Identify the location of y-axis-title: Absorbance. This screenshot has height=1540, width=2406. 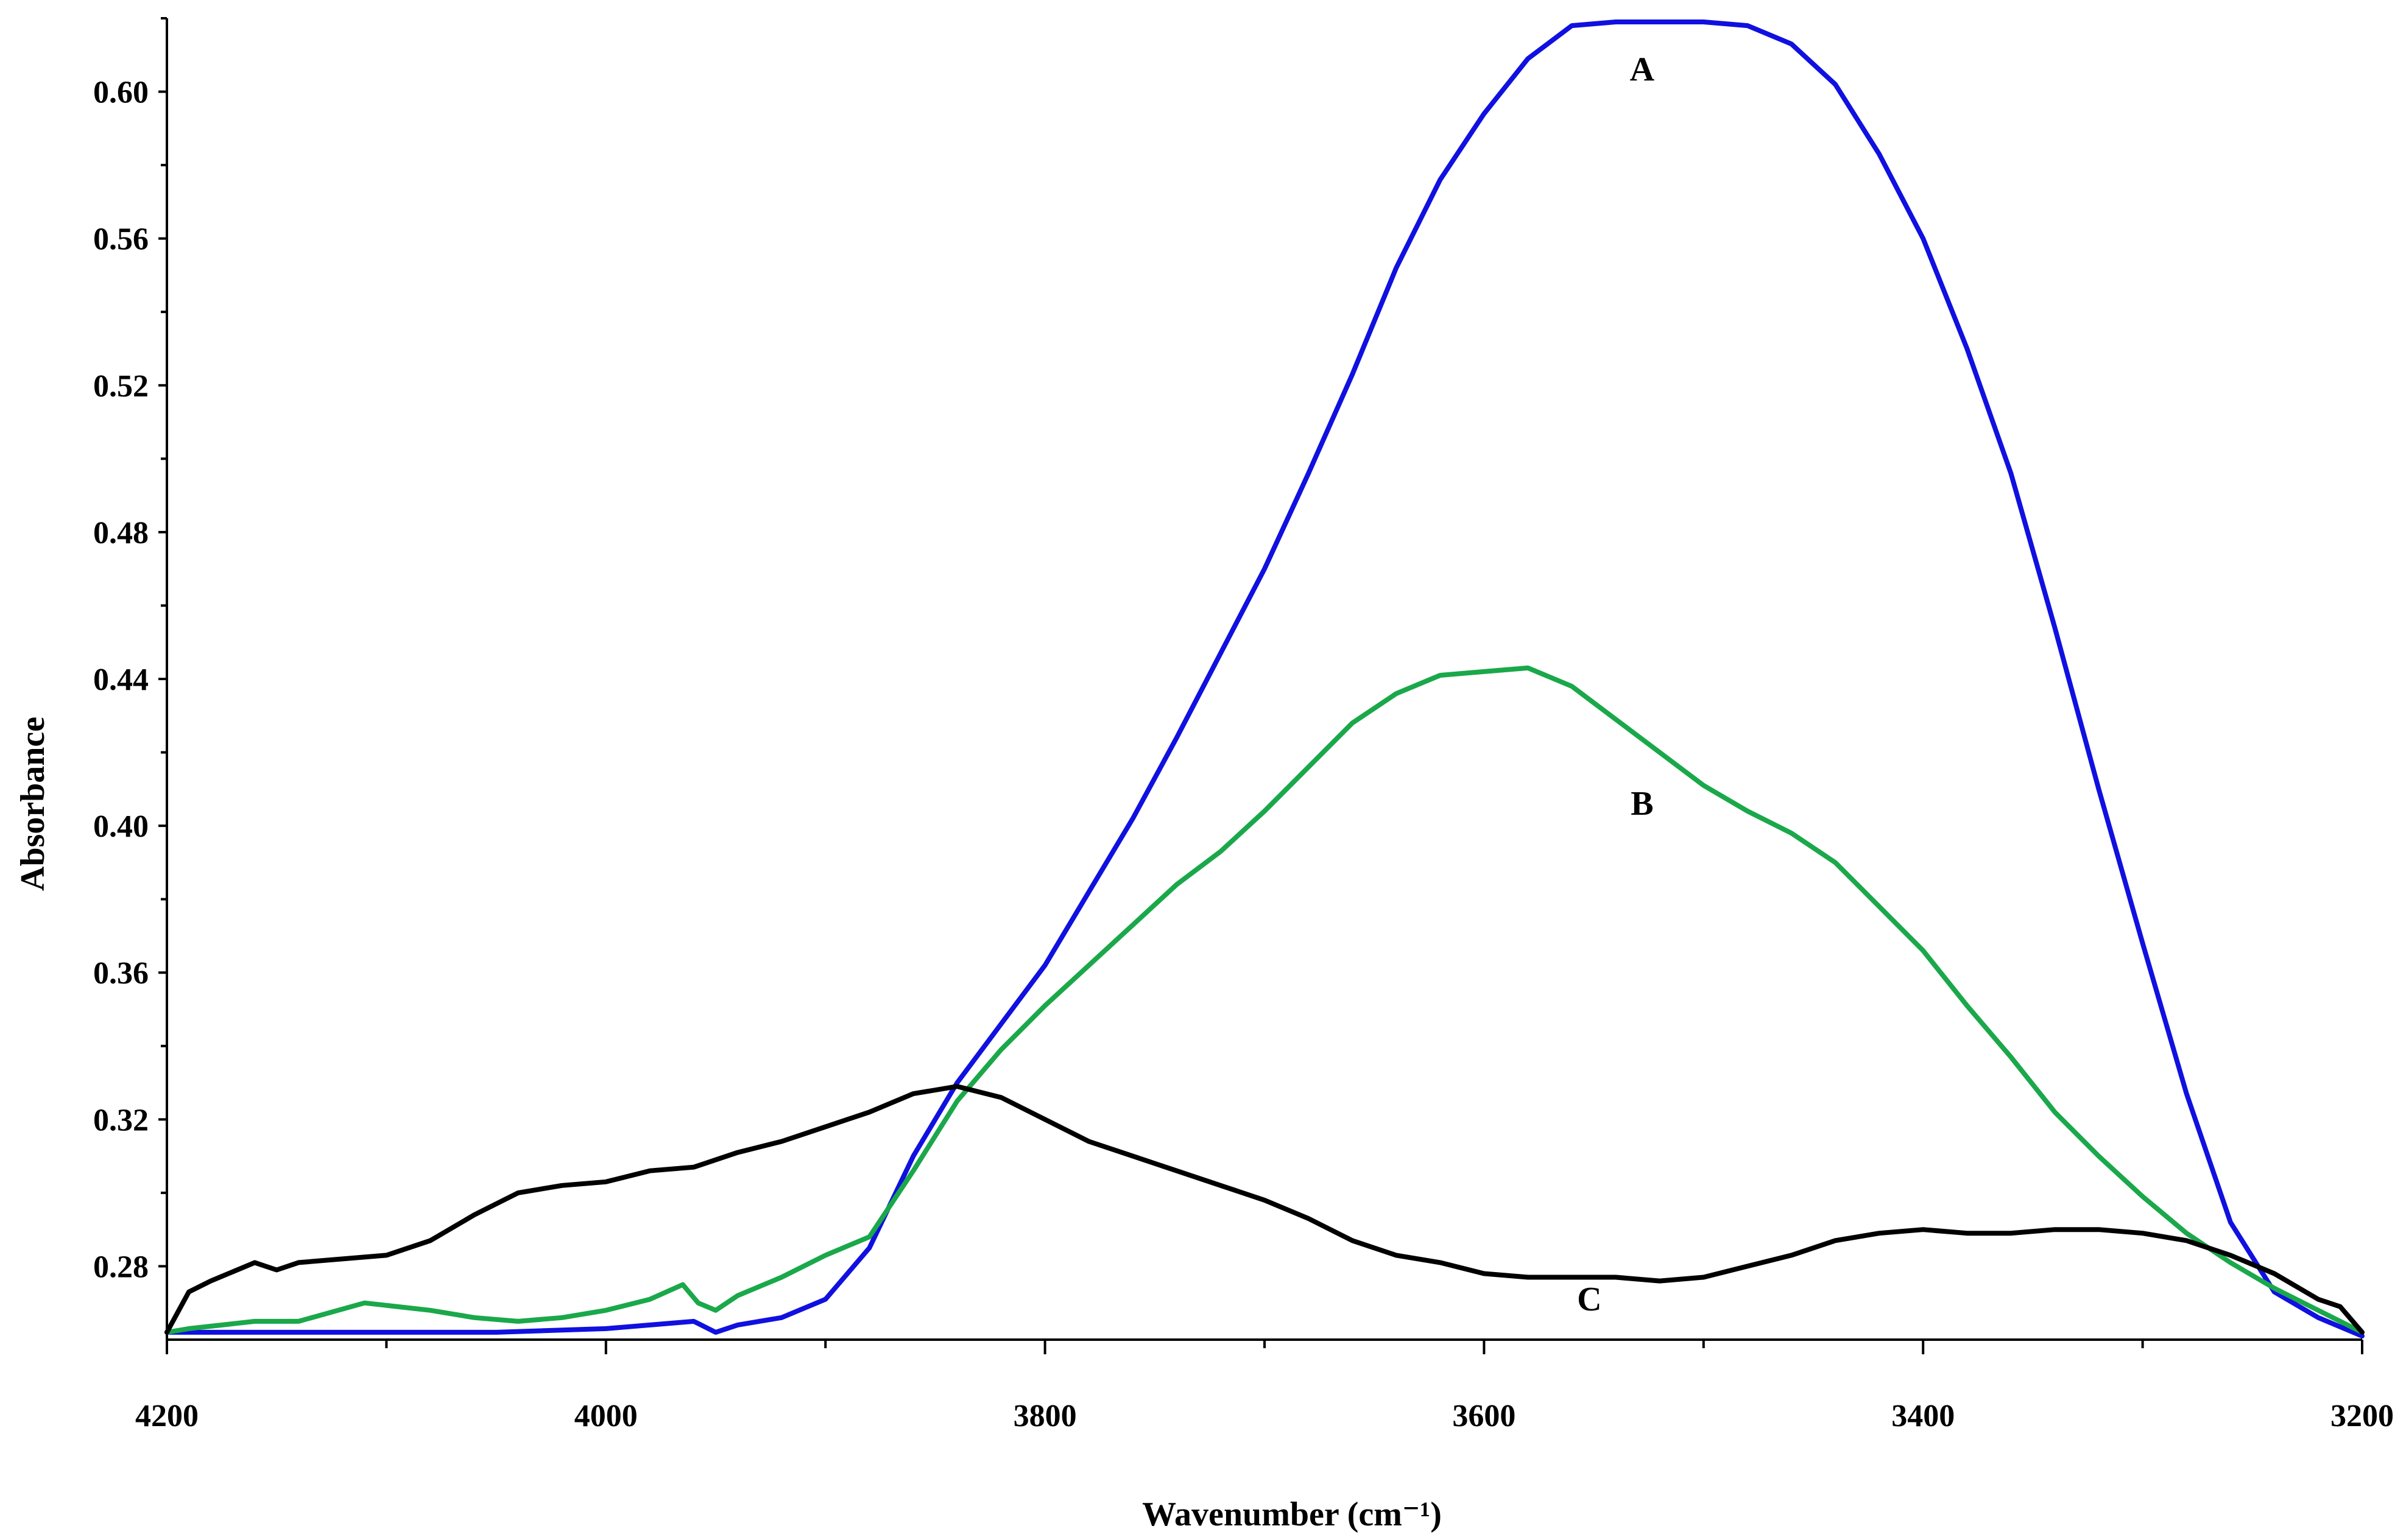
(33, 804).